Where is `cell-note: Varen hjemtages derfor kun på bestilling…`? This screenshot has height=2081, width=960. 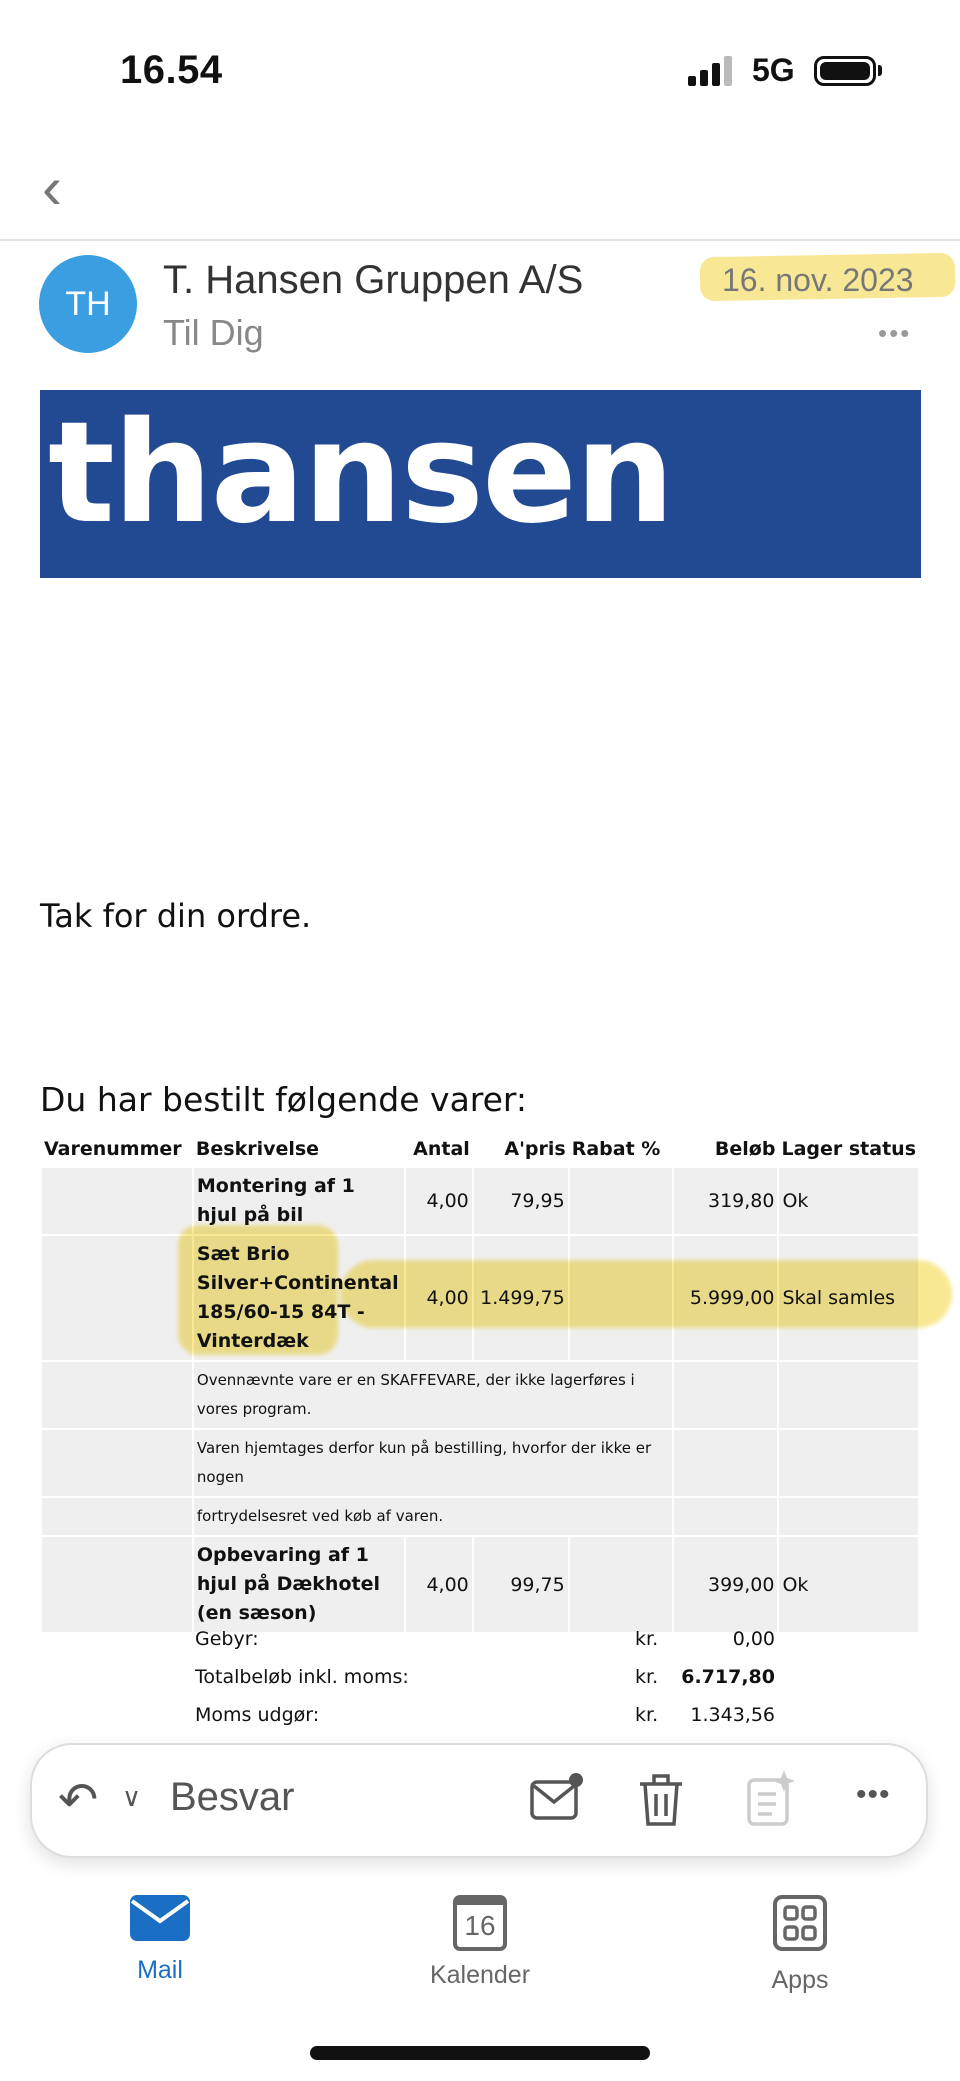
cell-note: Varen hjemtages derfor kun på bestilling… is located at coordinates (432, 1463).